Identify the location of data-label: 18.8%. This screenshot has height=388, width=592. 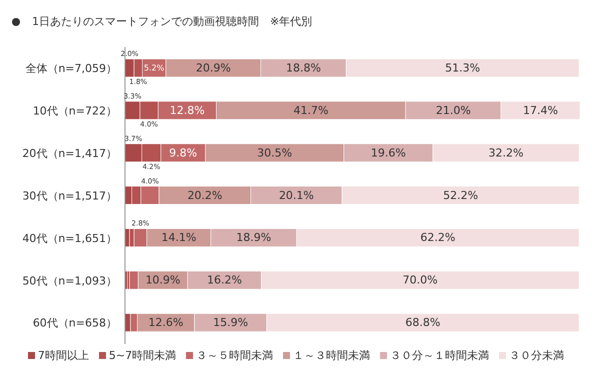
(303, 68).